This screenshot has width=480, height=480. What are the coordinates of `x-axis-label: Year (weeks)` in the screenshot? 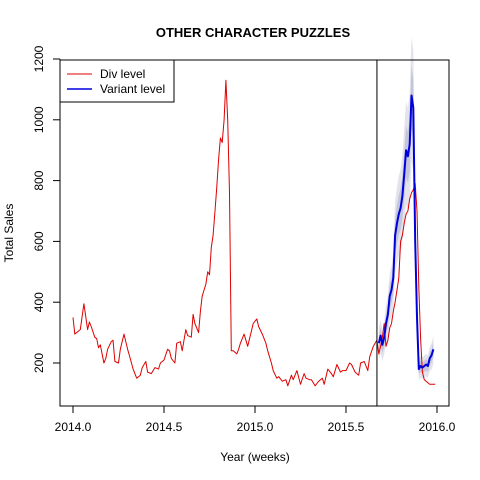 It's located at (255, 457).